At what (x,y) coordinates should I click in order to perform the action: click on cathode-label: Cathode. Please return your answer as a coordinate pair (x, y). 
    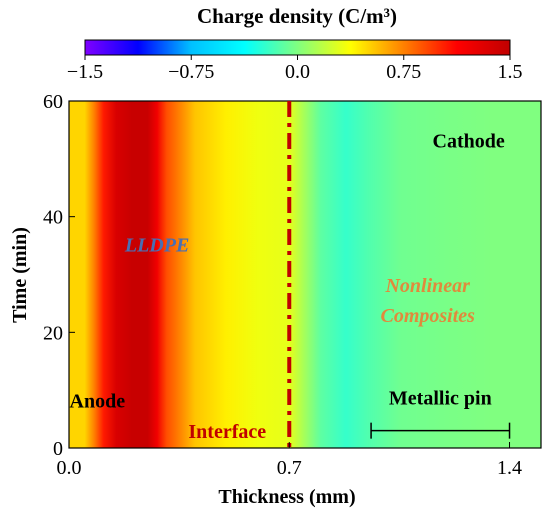
    Looking at the image, I should click on (469, 141).